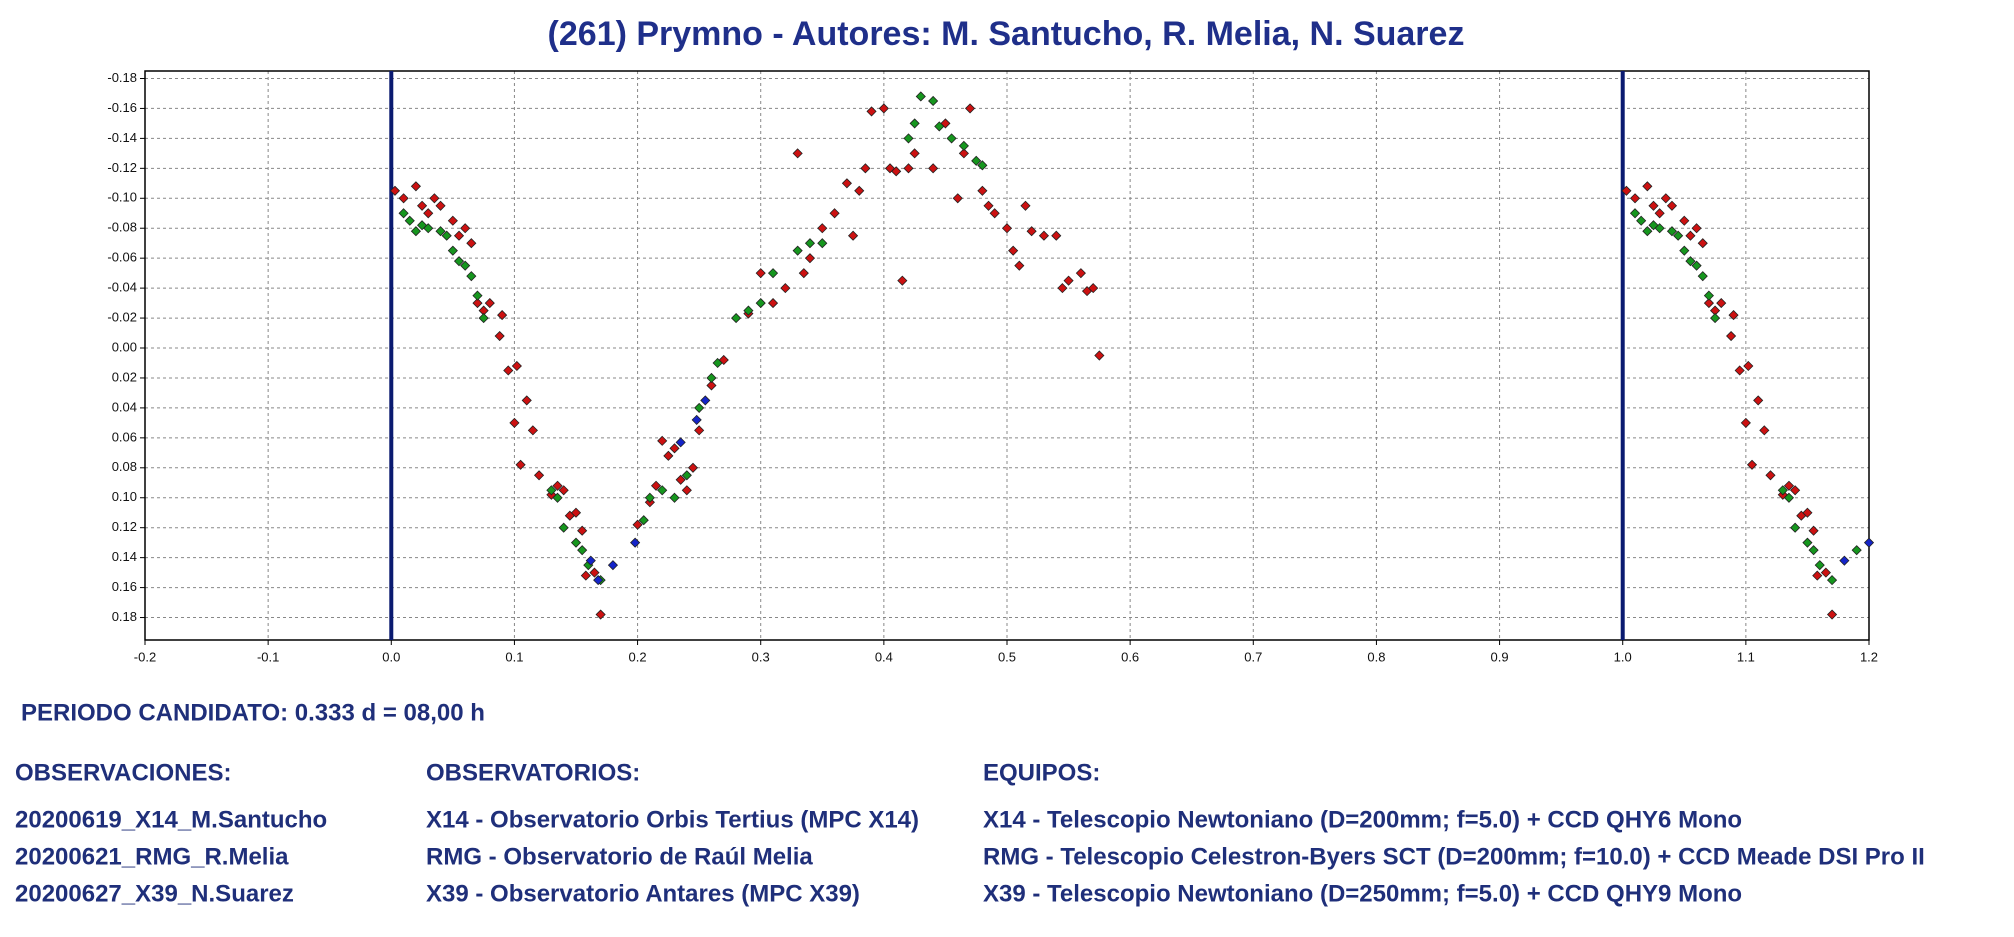  Describe the element at coordinates (122, 107) in the screenshot. I see `y-tick-label: -0.16` at that location.